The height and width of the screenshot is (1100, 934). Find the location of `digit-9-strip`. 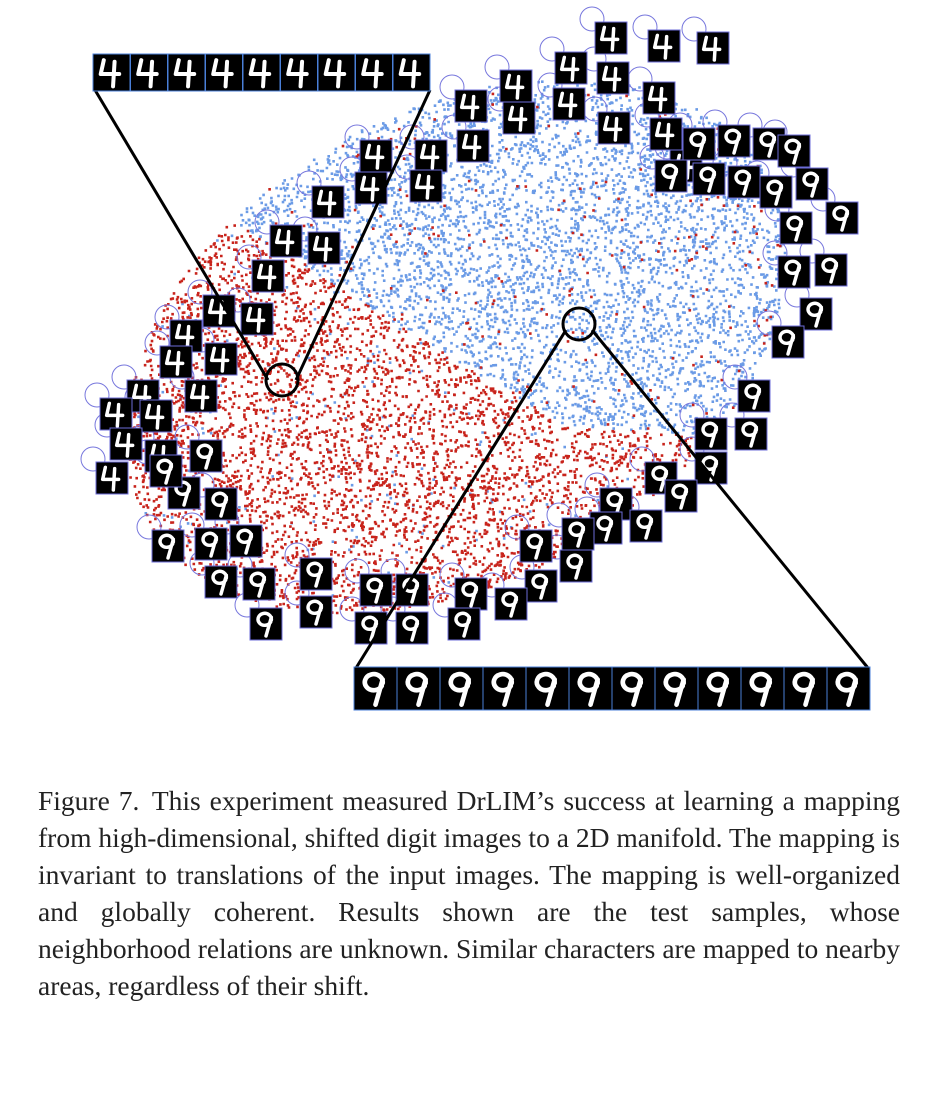

digit-9-strip is located at coordinates (612, 688).